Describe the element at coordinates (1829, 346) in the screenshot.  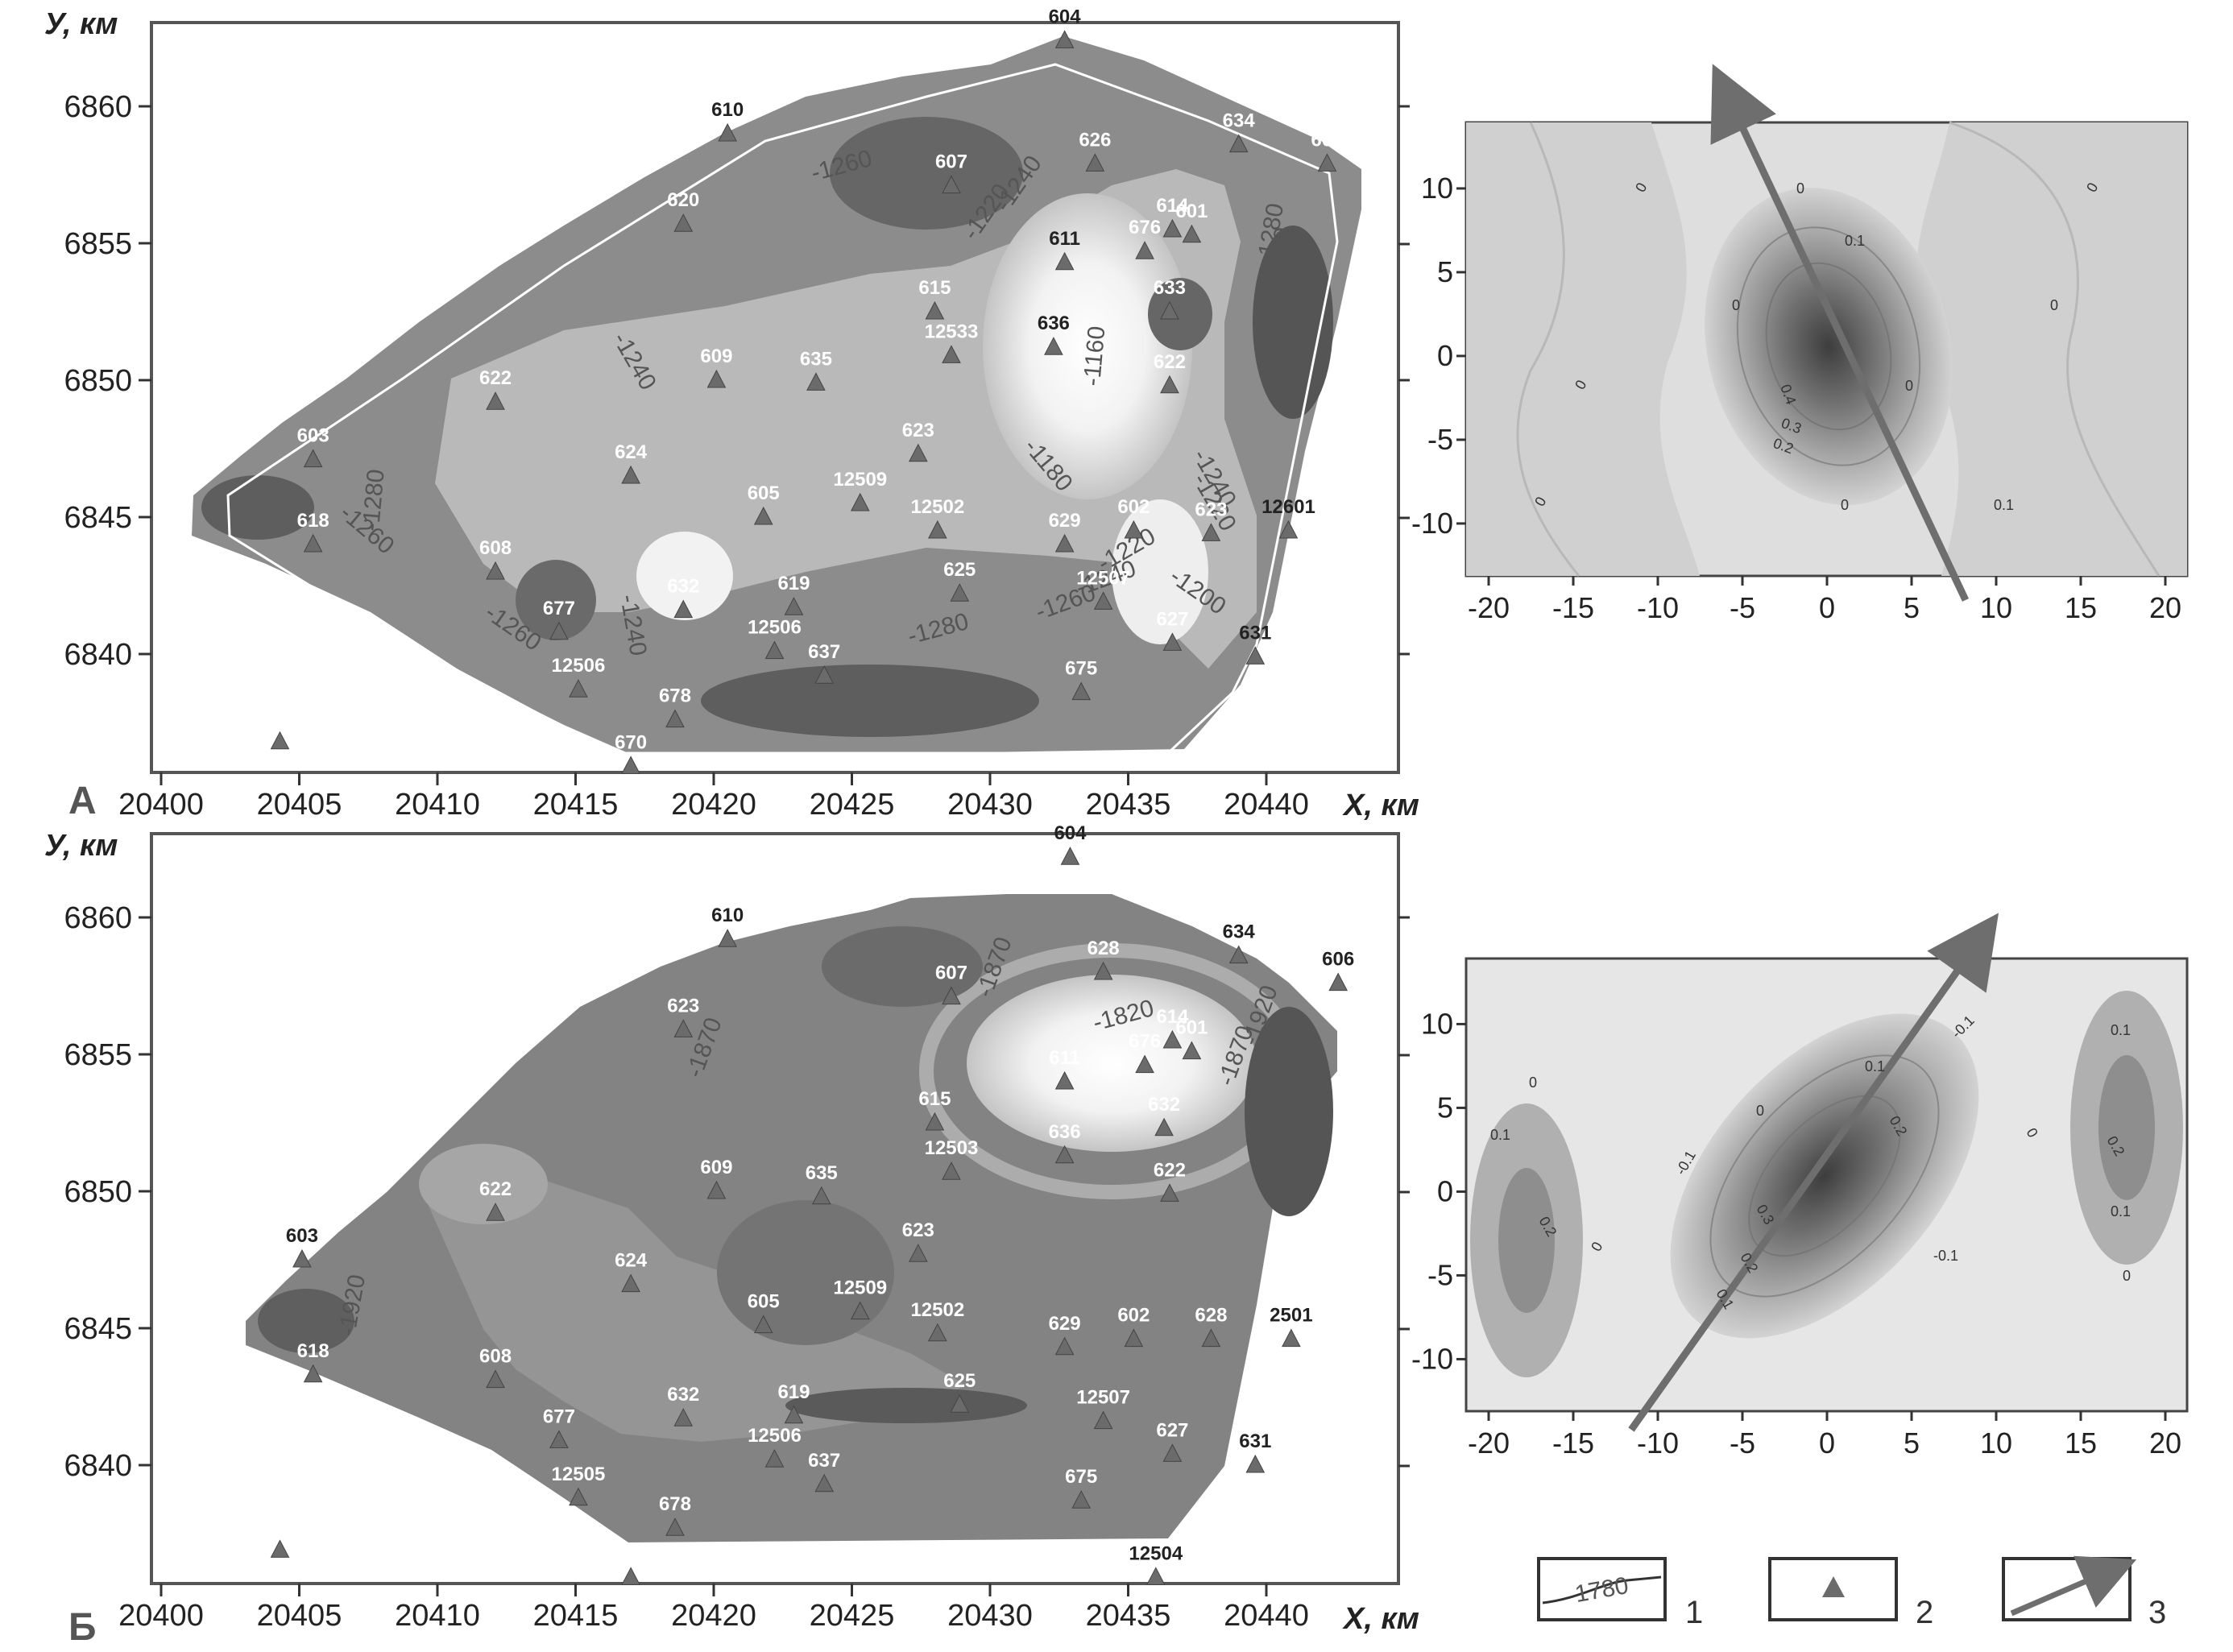
I see `corr-top-peak` at that location.